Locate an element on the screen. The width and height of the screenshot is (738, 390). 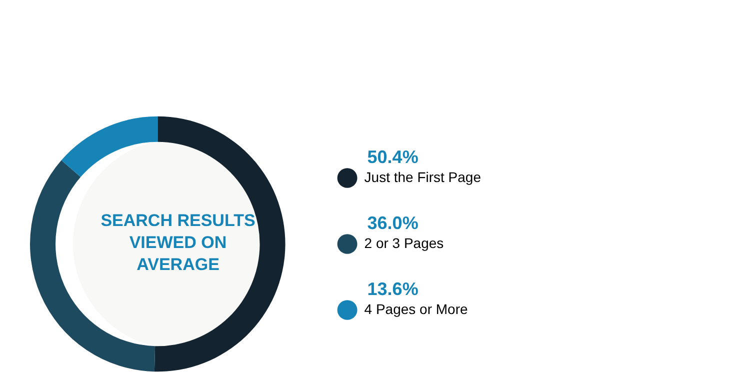
data-label: 50.4% is located at coordinates (392, 156).